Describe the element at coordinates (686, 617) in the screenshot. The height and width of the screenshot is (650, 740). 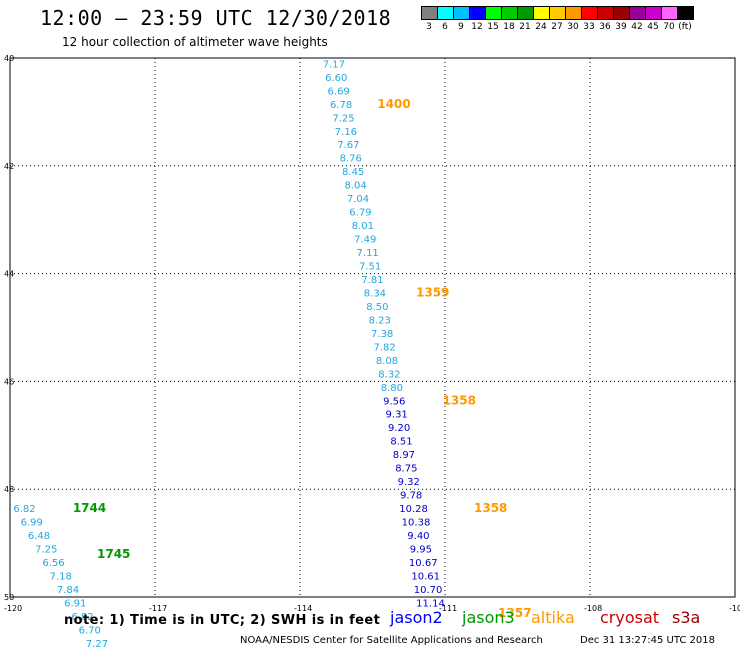
I see `satellite-legend-item: s3a` at that location.